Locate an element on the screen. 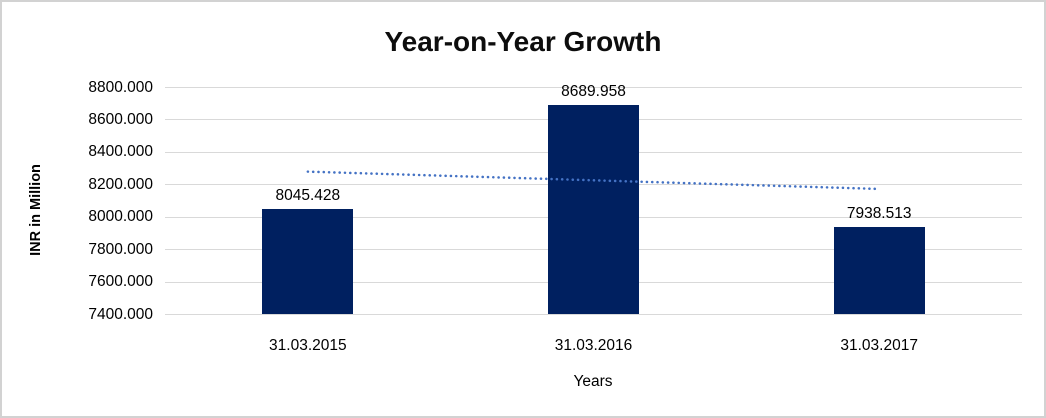 The width and height of the screenshot is (1046, 418). y-tick-label: 7800.000 is located at coordinates (120, 249).